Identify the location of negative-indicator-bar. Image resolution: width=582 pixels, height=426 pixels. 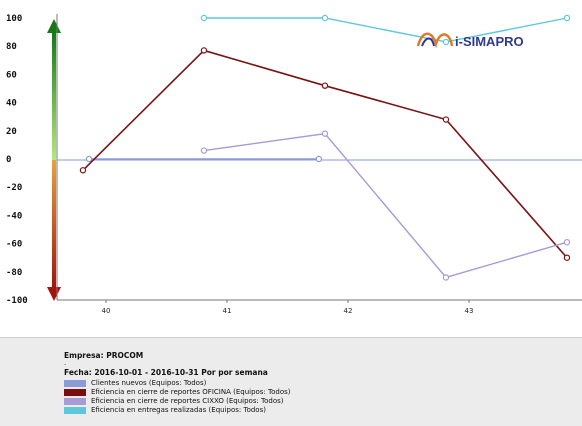
(54, 224).